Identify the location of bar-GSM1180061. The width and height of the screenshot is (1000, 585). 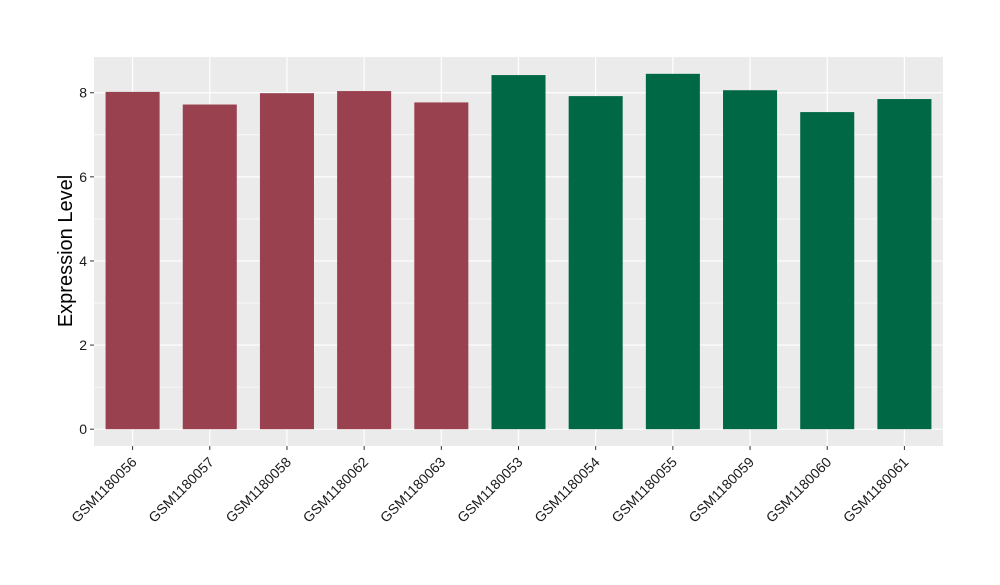
(904, 264).